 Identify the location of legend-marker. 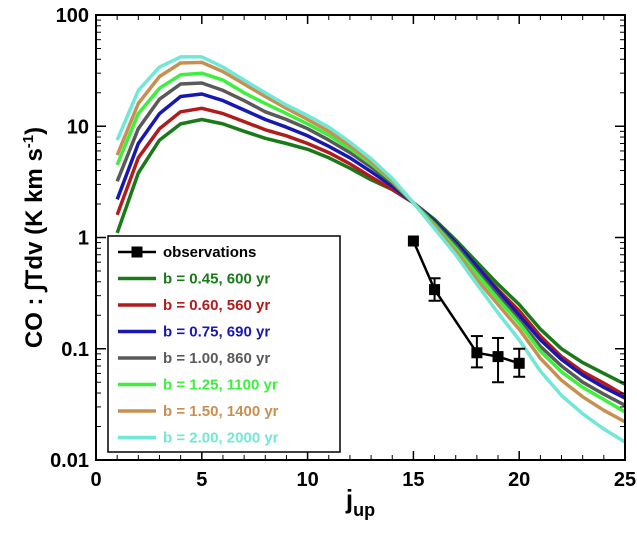
(137, 252).